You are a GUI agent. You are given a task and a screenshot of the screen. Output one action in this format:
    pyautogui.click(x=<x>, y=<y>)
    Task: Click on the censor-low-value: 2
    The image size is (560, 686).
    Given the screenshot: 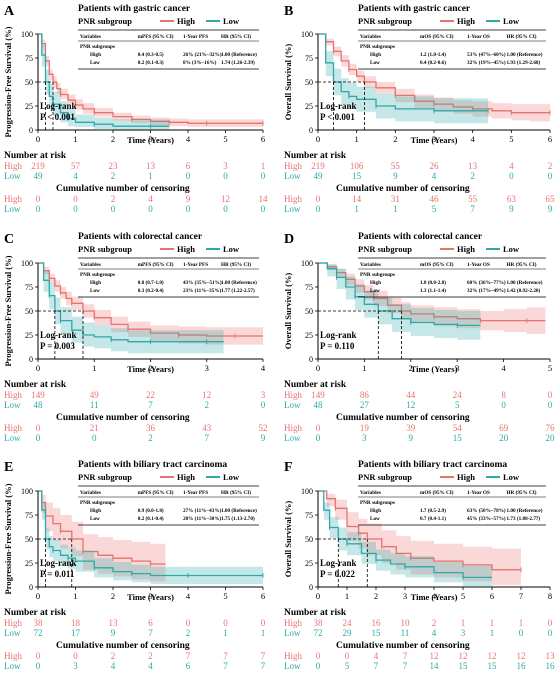 What is the action you would take?
    pyautogui.click(x=150, y=438)
    